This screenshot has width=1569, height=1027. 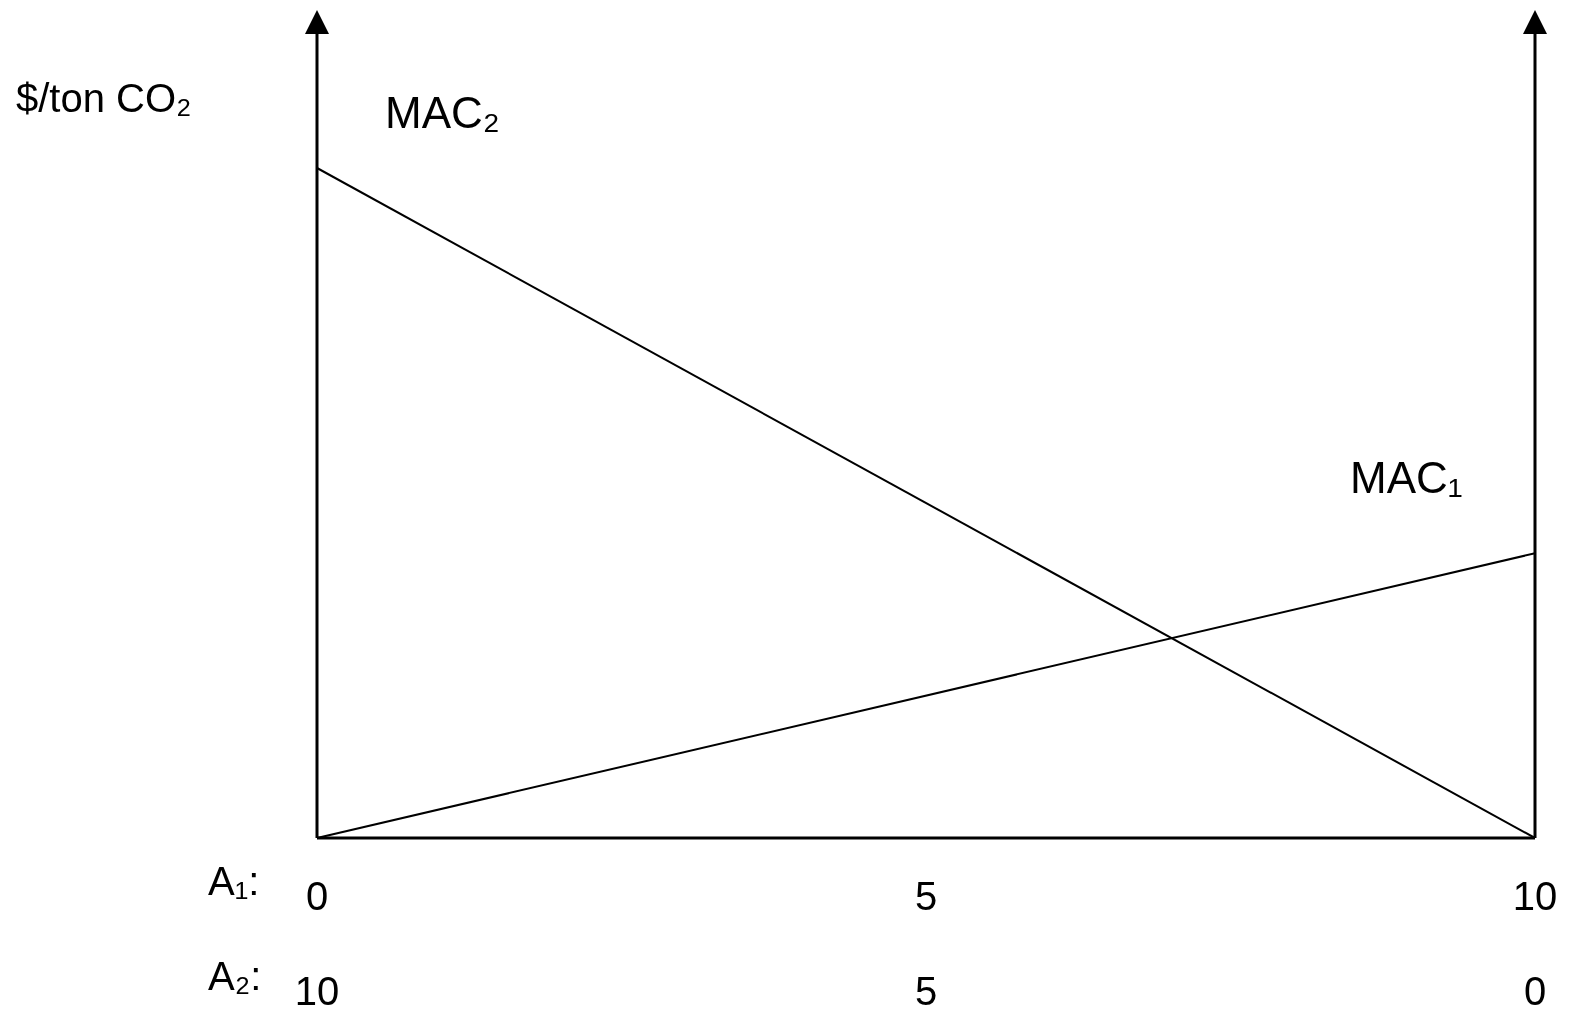 What do you see at coordinates (235, 976) in the screenshot?
I see `x2-axis-title: A₂:` at bounding box center [235, 976].